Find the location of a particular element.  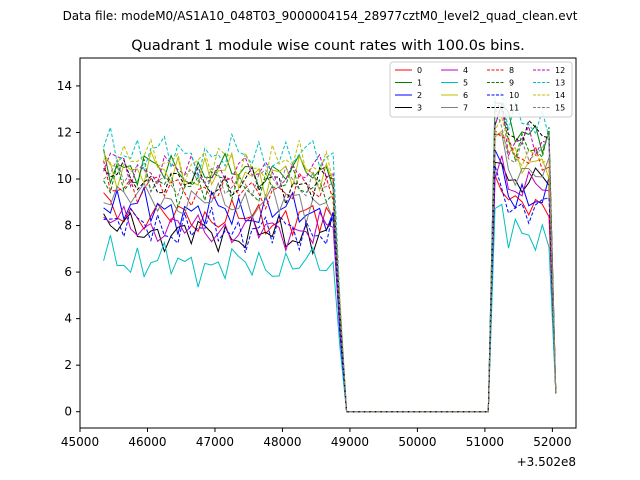

legend-label-11: 11 is located at coordinates (514, 108).